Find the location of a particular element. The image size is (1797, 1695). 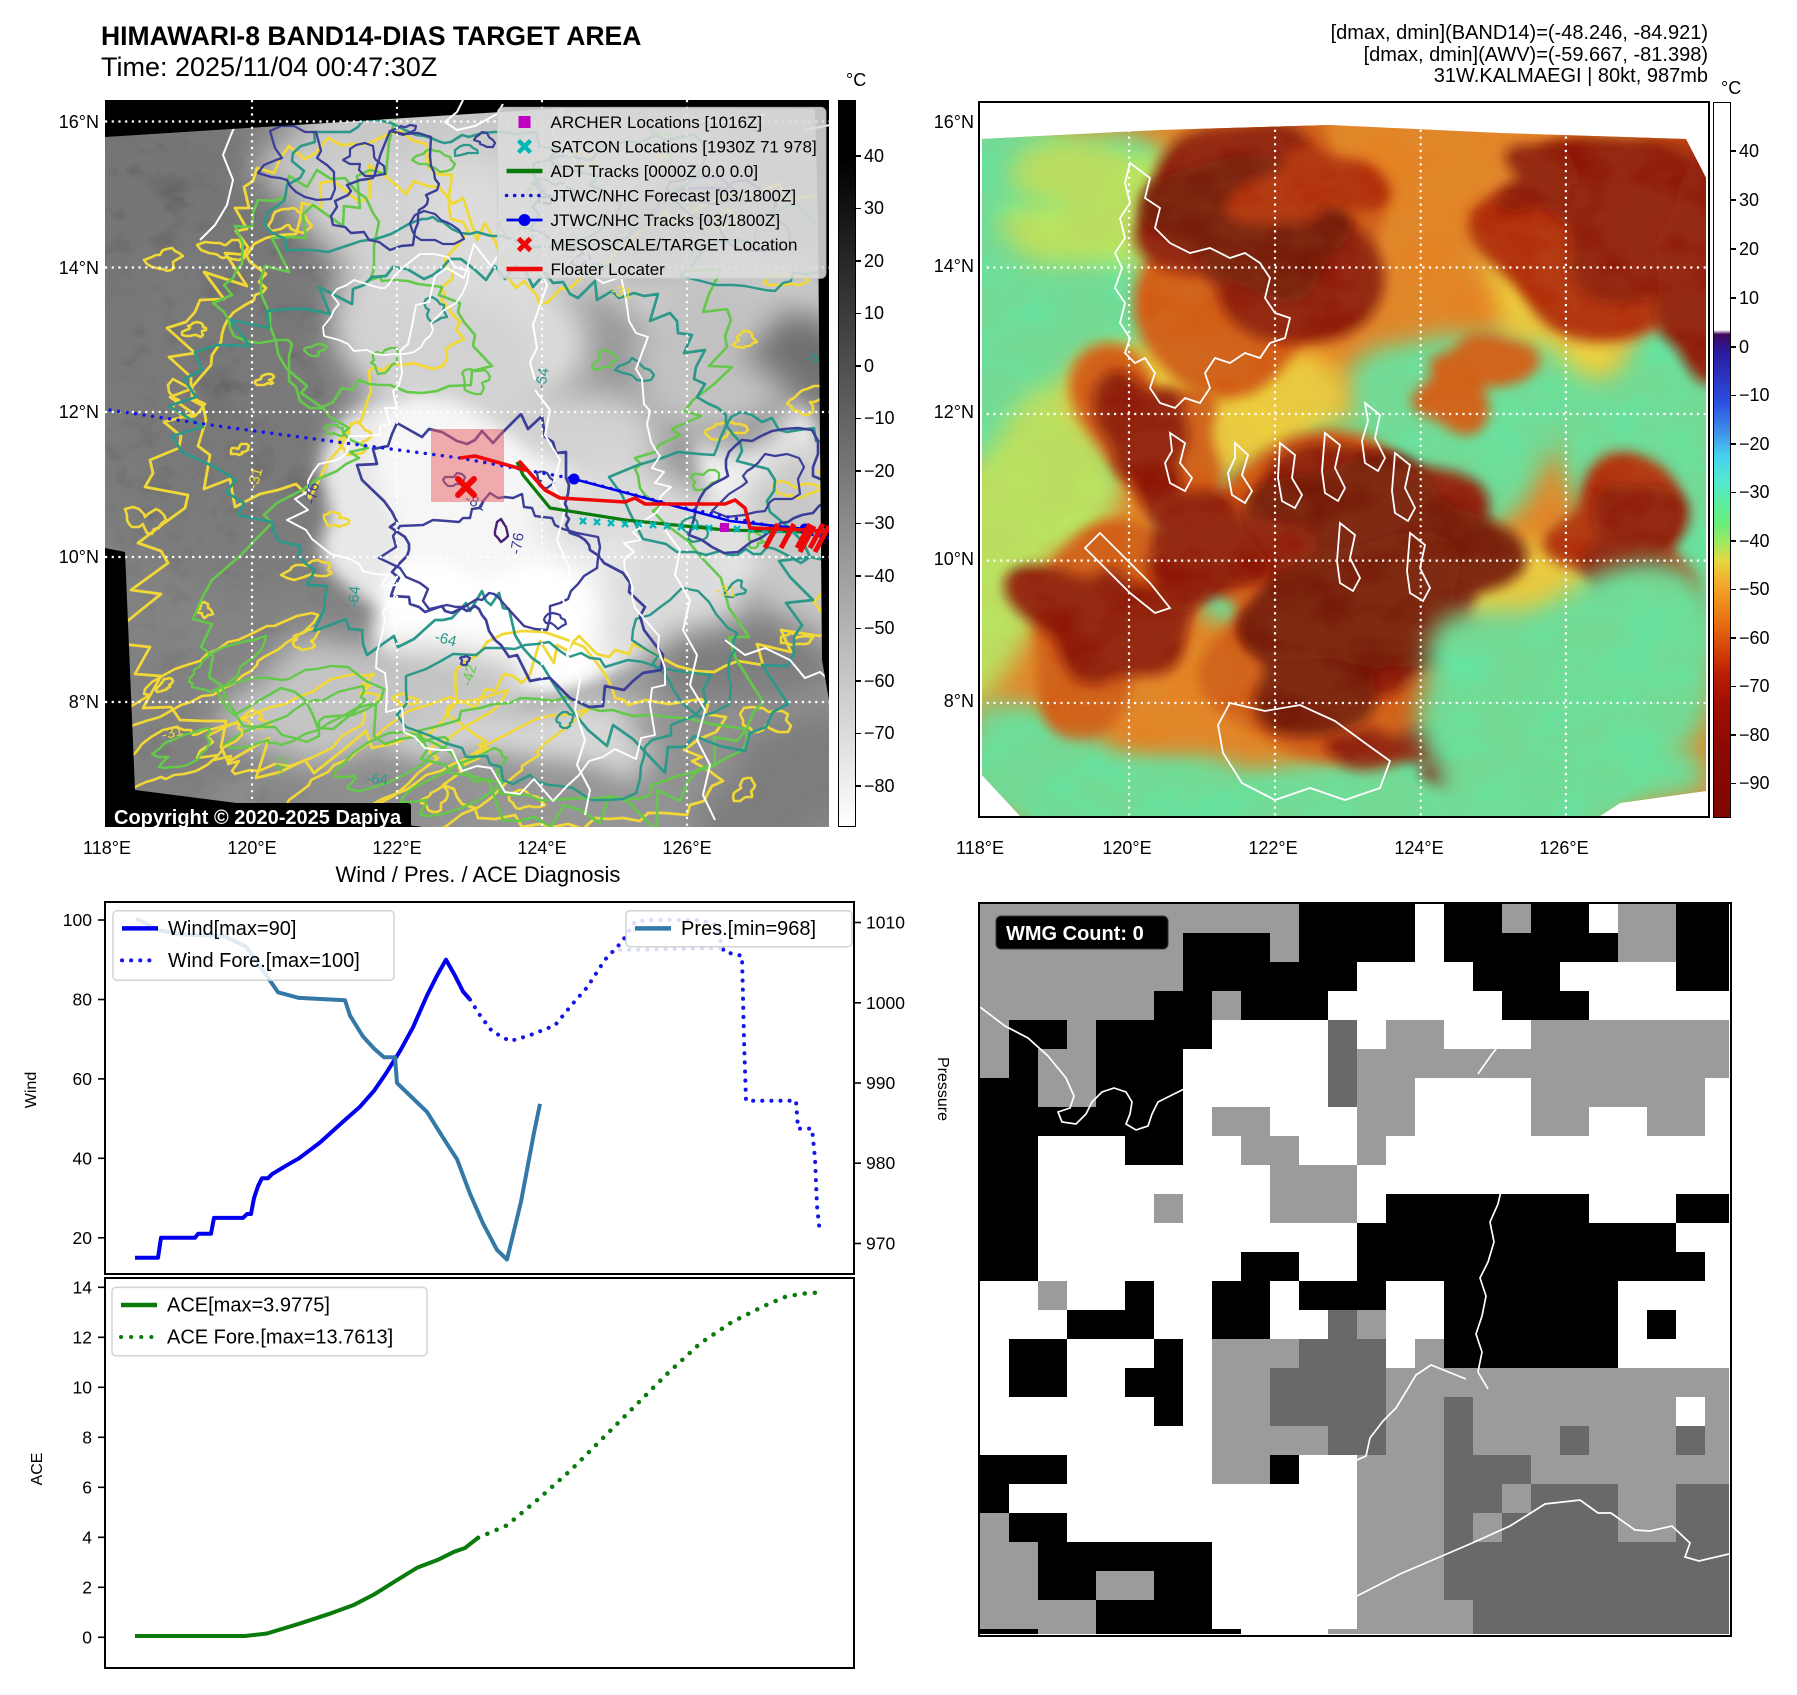

svg-text: 1000 is located at coordinates (885, 1003).